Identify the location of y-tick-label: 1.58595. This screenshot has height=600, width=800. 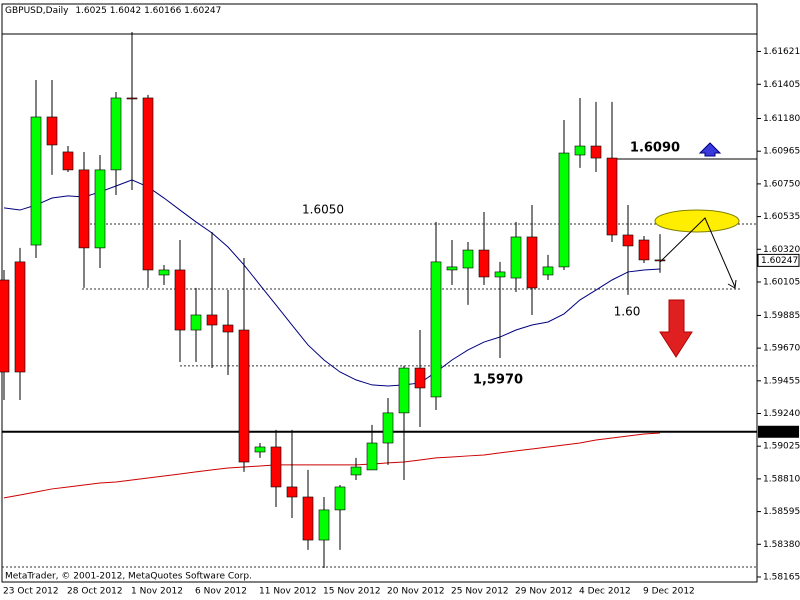
(781, 512).